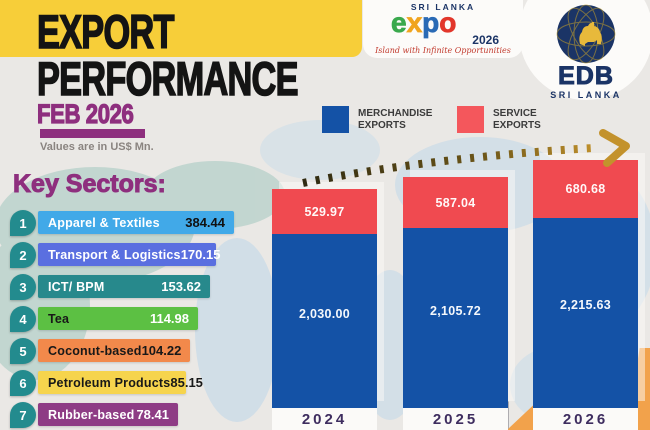 This screenshot has height=430, width=650. What do you see at coordinates (23, 415) in the screenshot?
I see `sector-rank-badge: 7` at bounding box center [23, 415].